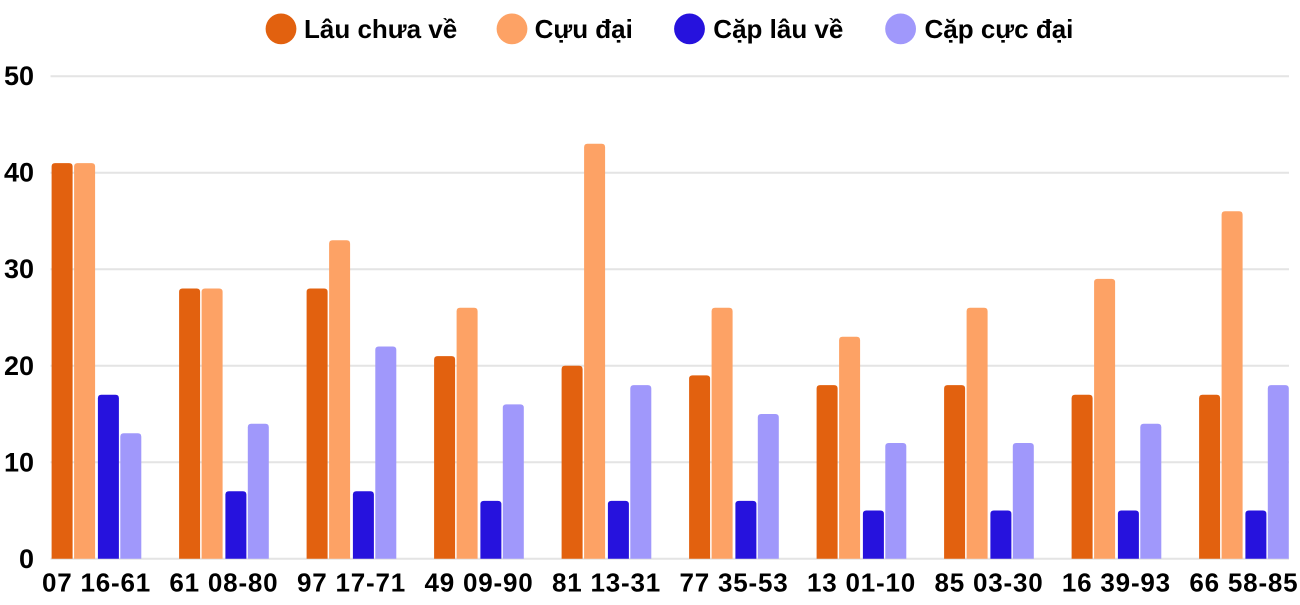  Describe the element at coordinates (478, 582) in the screenshot. I see `svg-text: 49 09-90` at that location.